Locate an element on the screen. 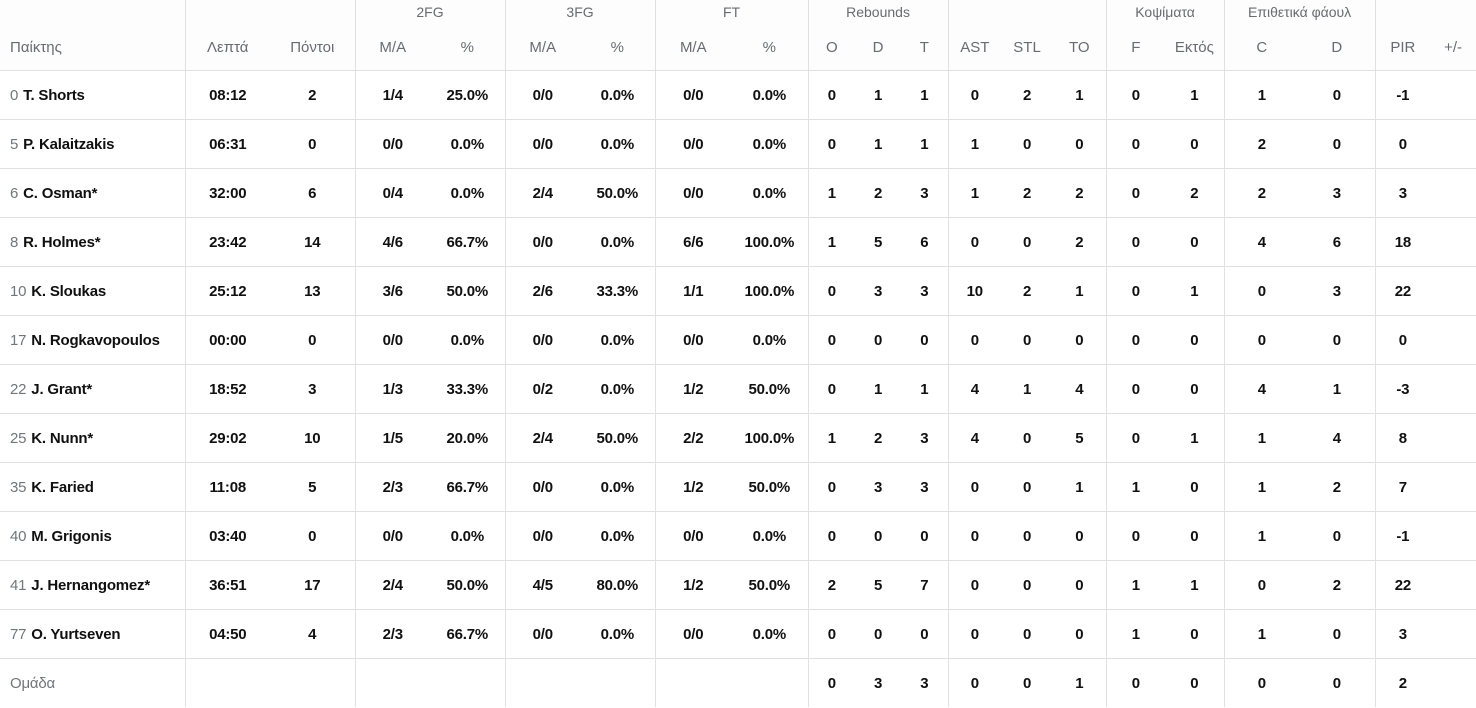  stat-2fg-pct: 33.3% is located at coordinates (468, 389).